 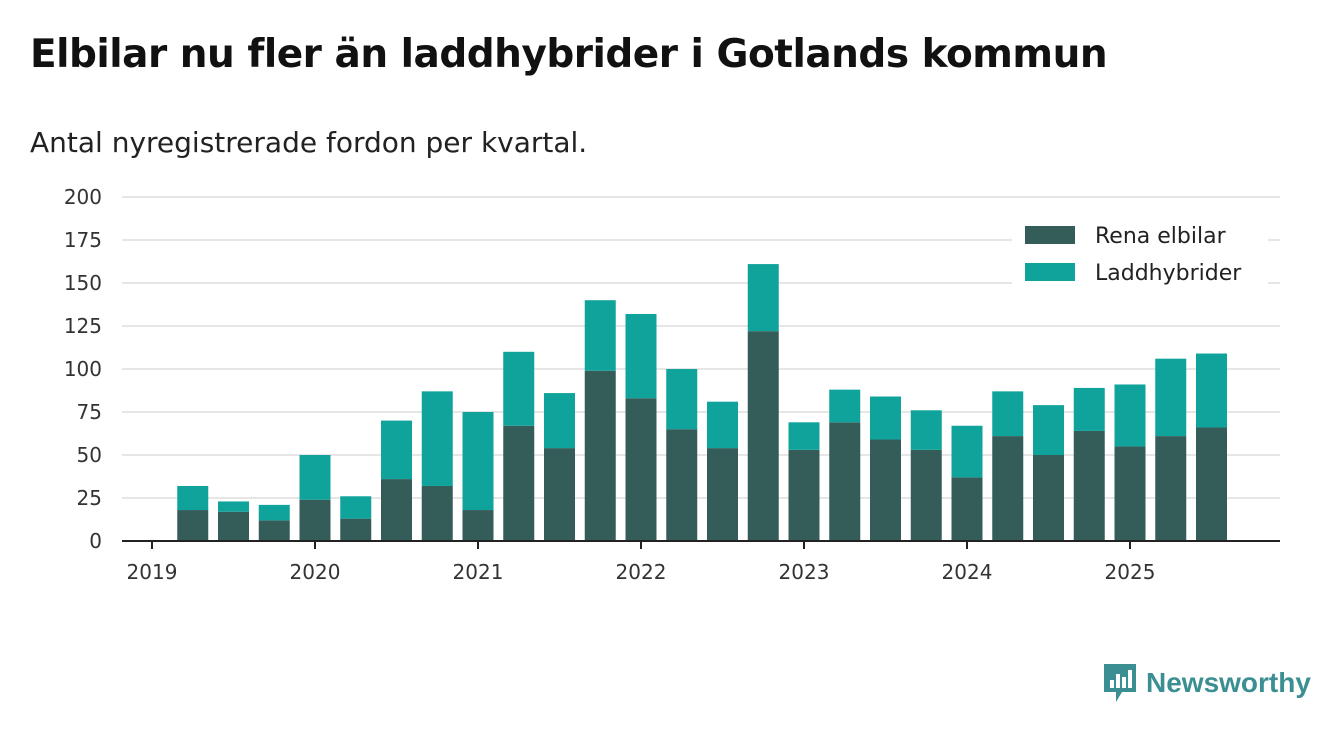 I want to click on x-tick-label: 2020, so click(x=315, y=572).